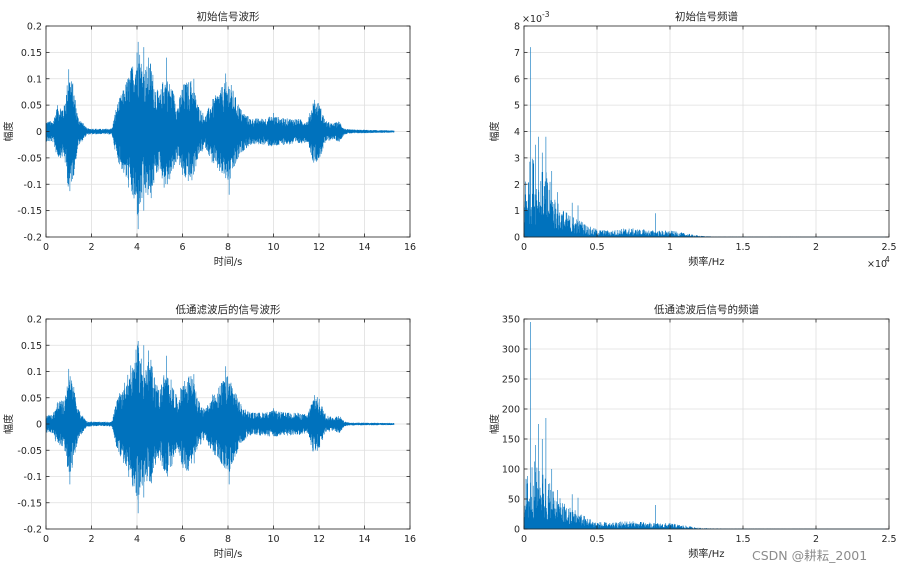 The image size is (914, 573). Describe the element at coordinates (511, 410) in the screenshot. I see `y-tick-label: 200` at that location.